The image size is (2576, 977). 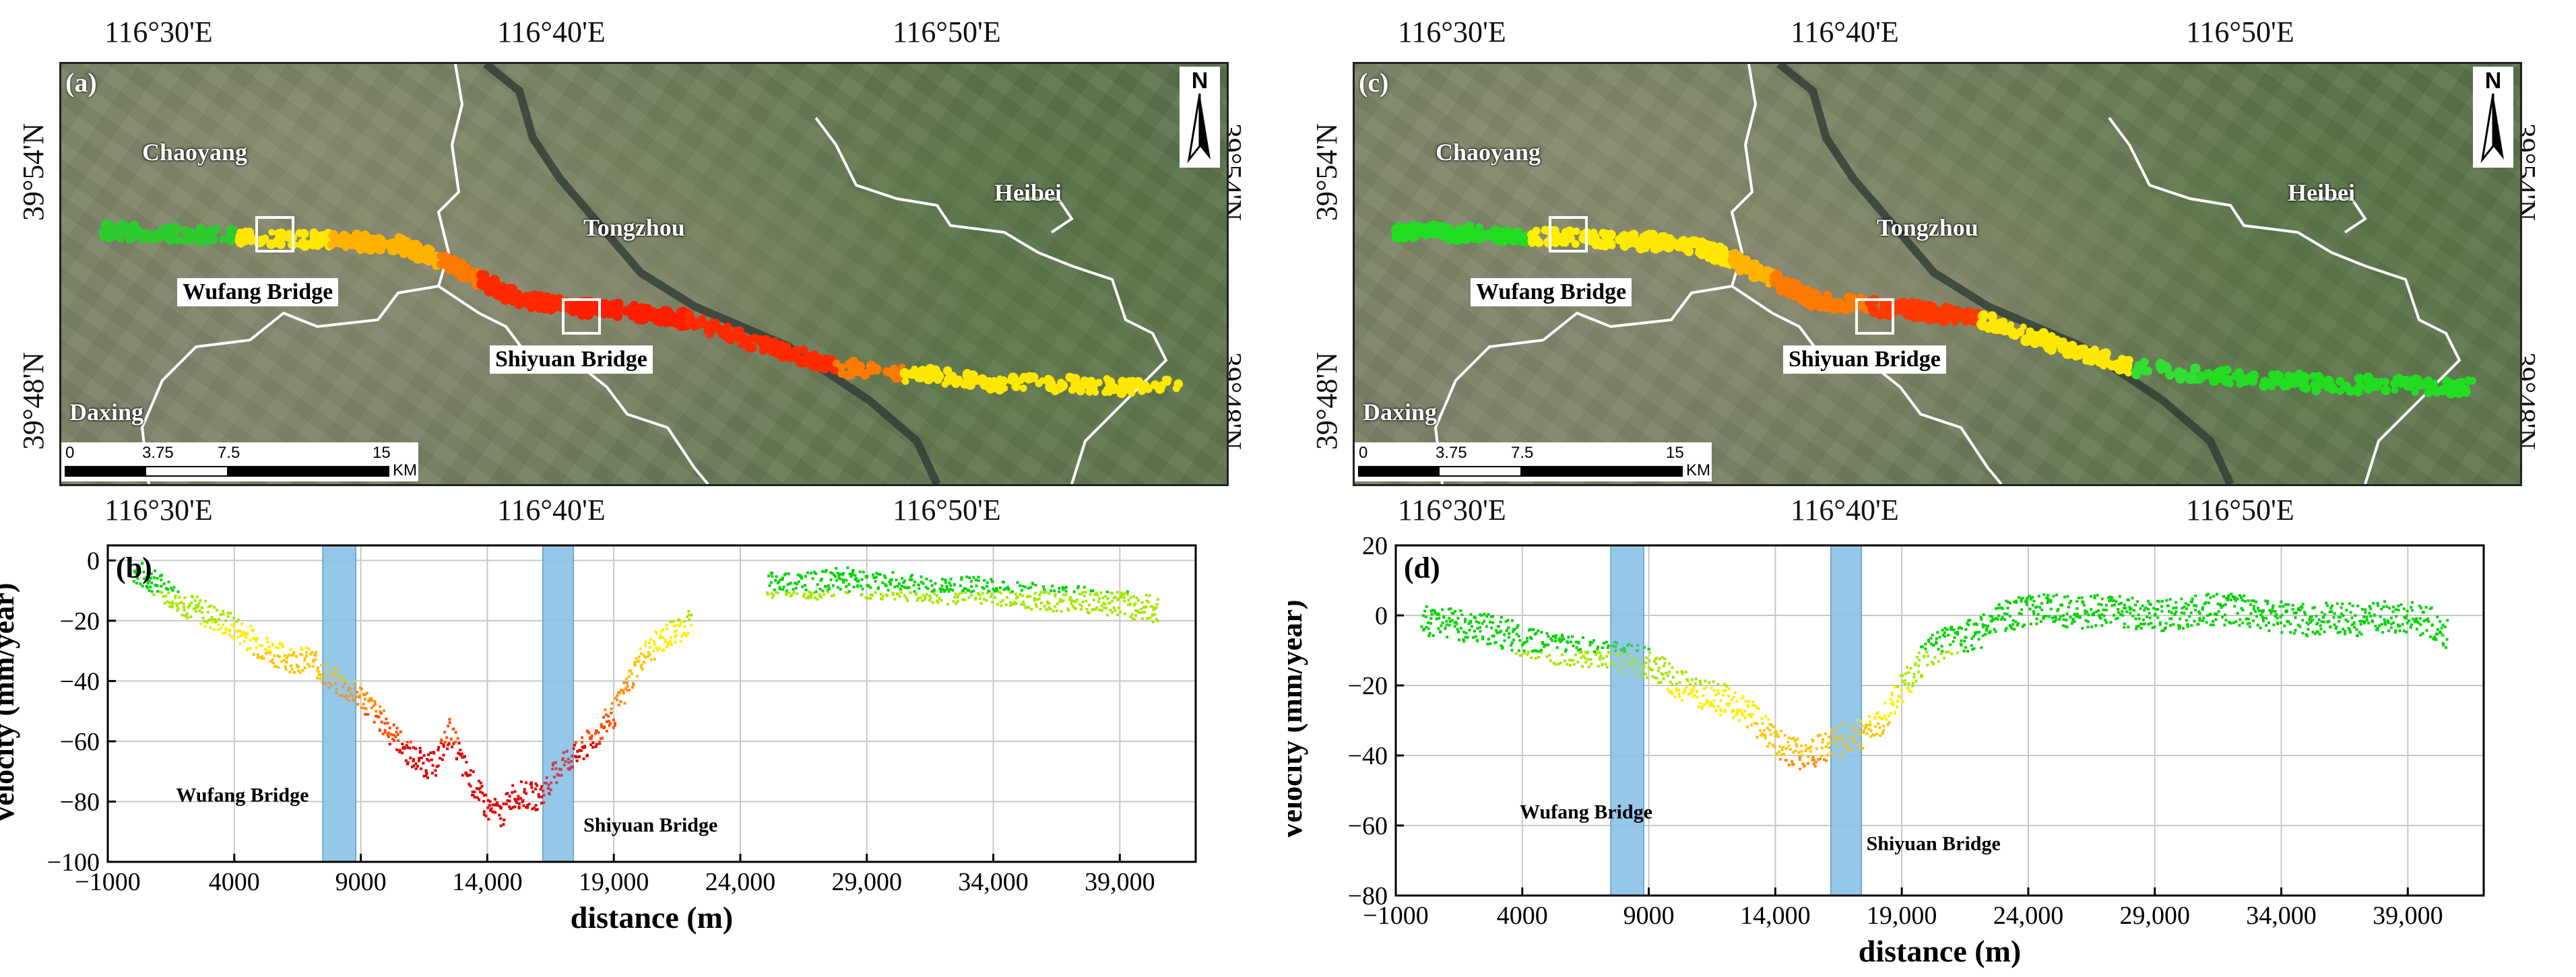 I want to click on north-label: N, so click(x=2493, y=81).